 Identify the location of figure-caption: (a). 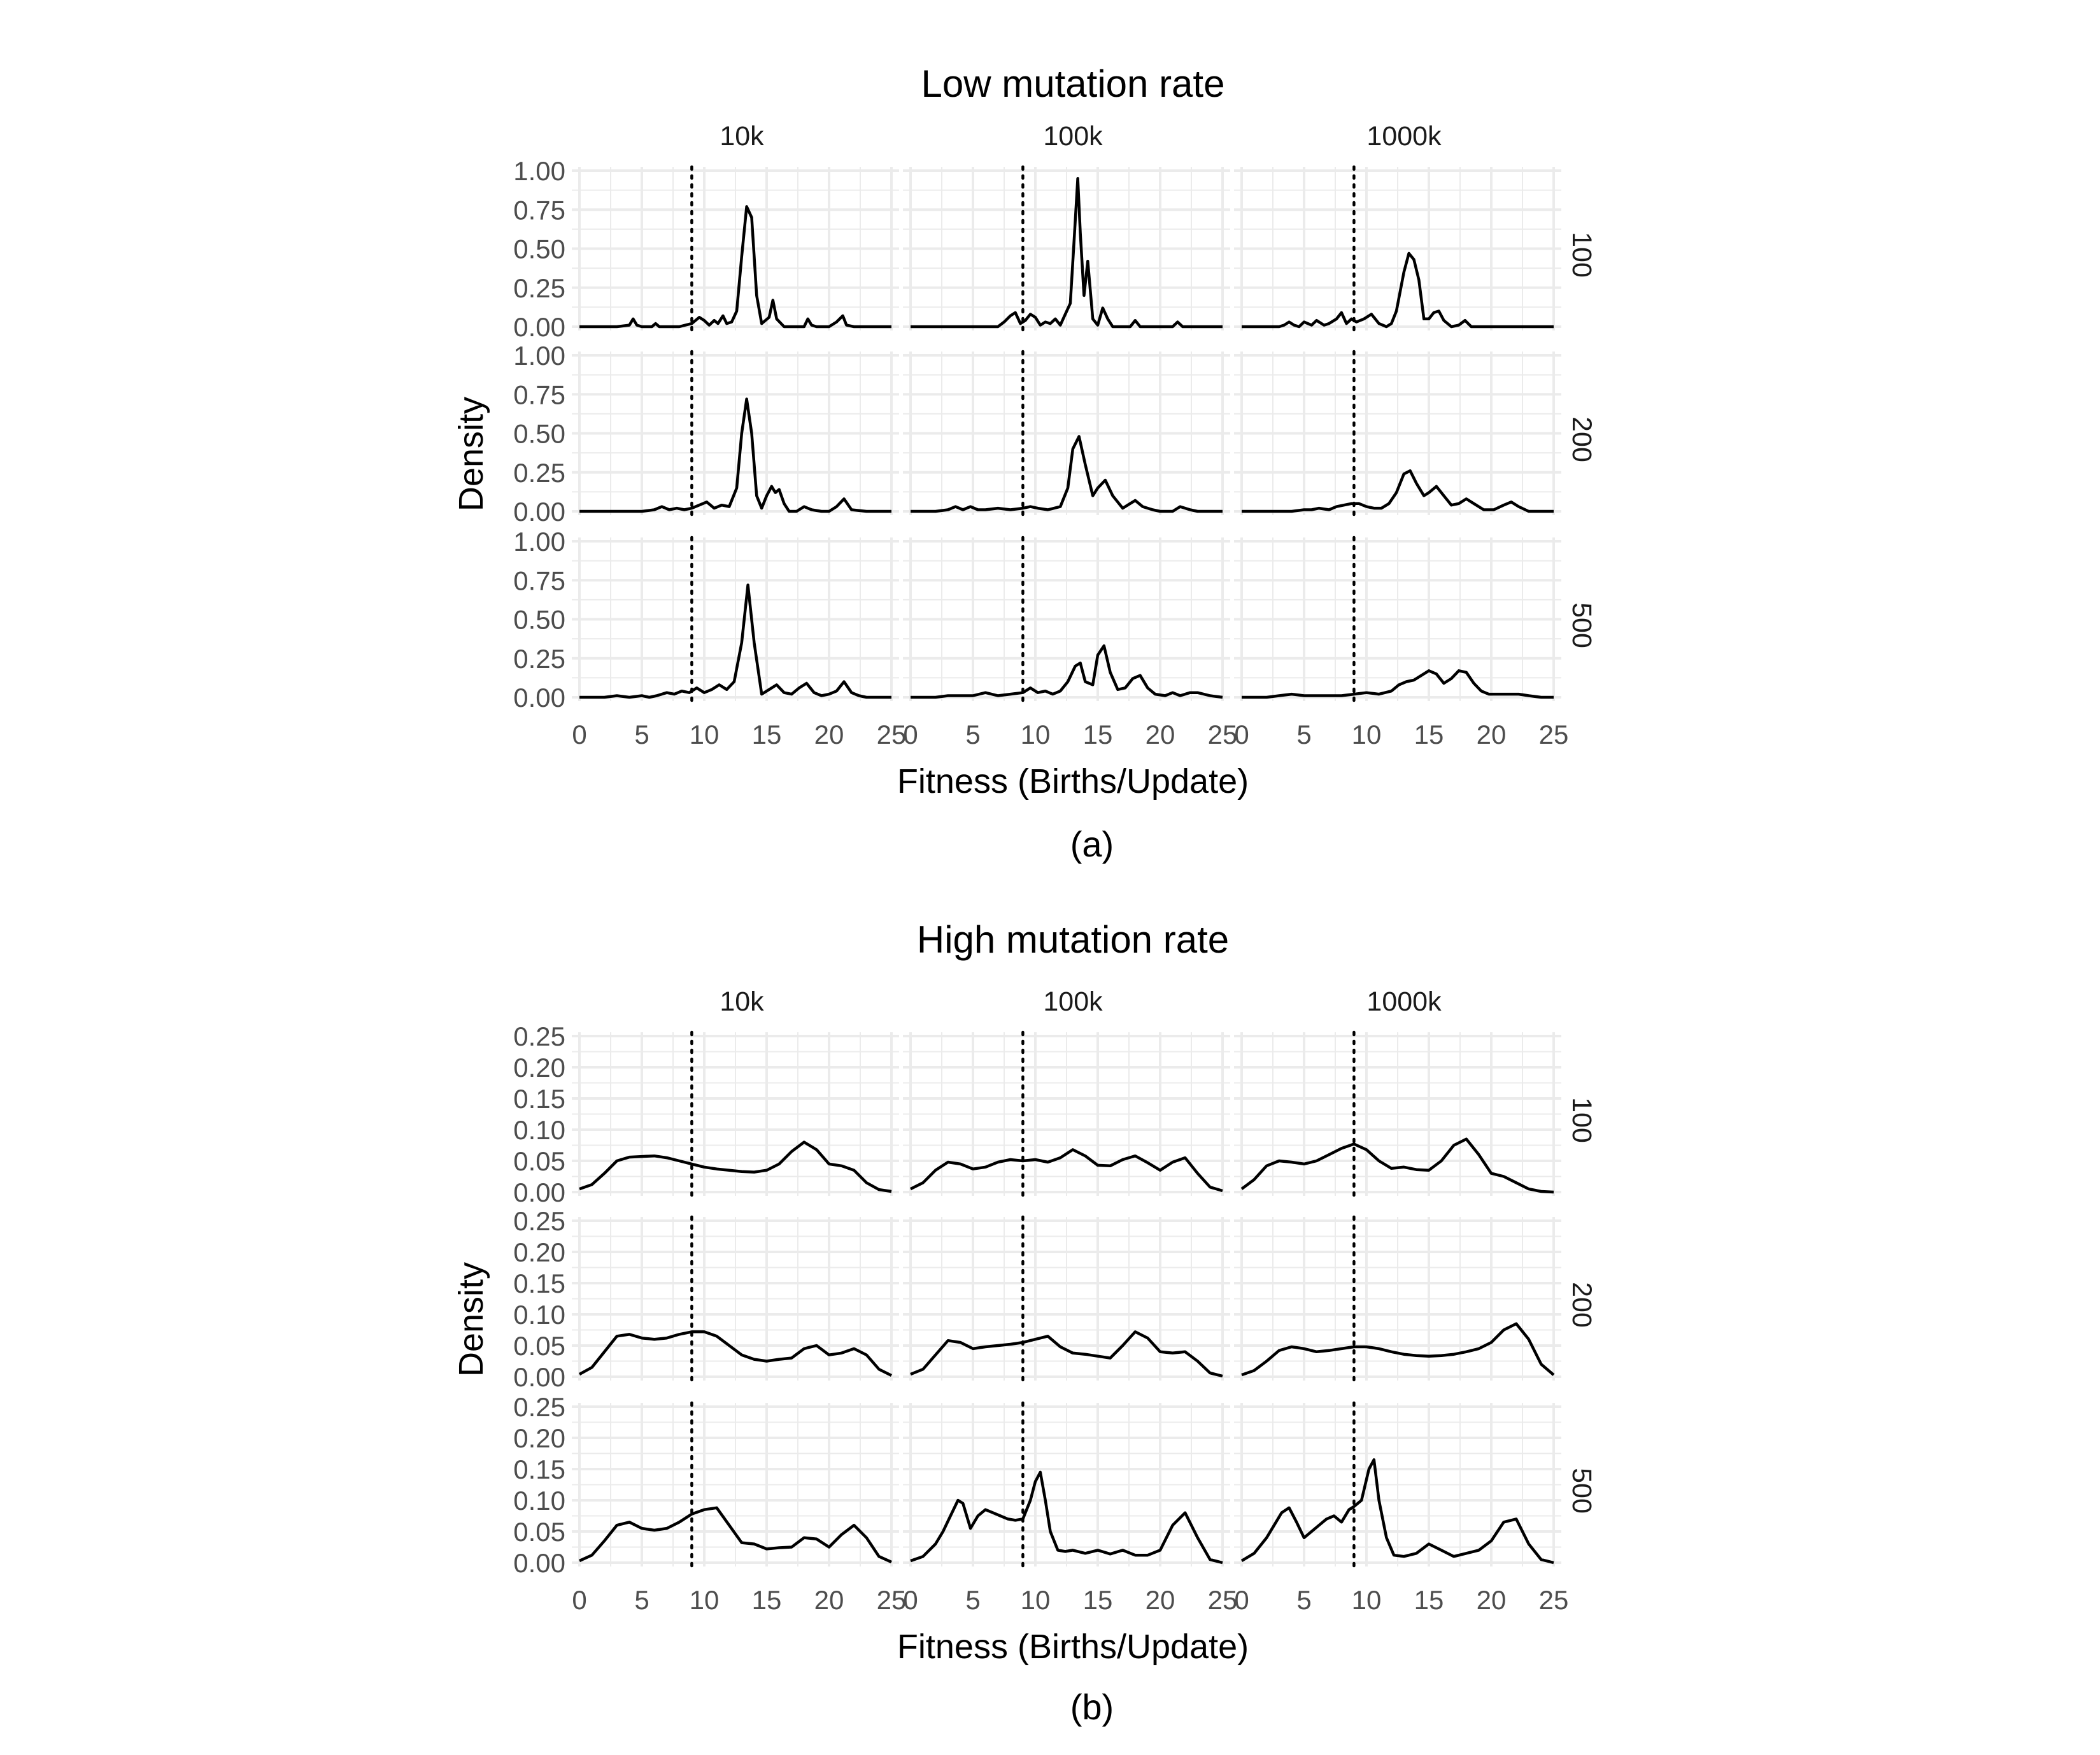
(1092, 844).